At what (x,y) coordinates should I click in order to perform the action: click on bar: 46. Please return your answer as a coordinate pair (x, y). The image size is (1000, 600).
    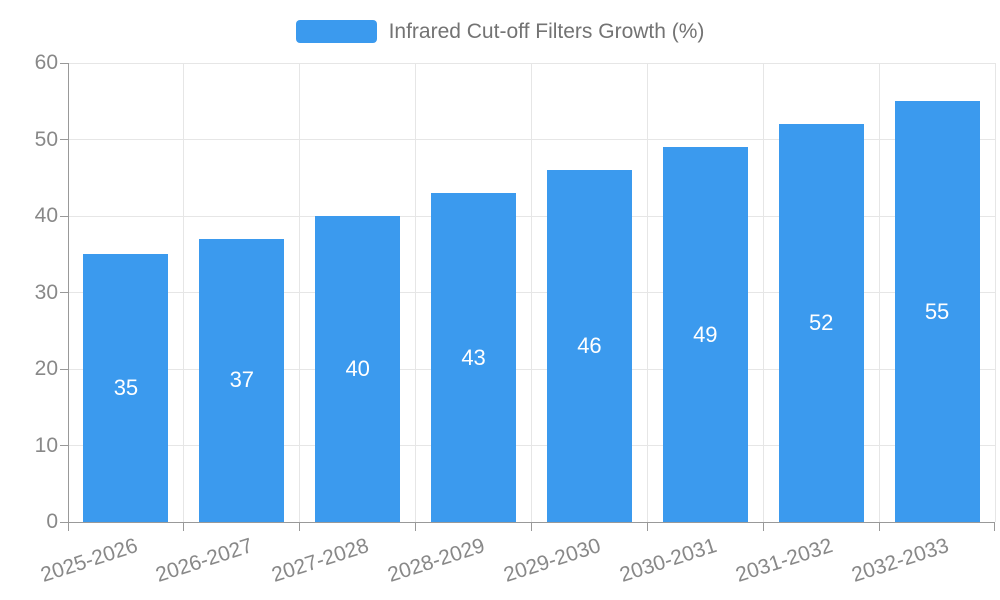
    Looking at the image, I should click on (589, 346).